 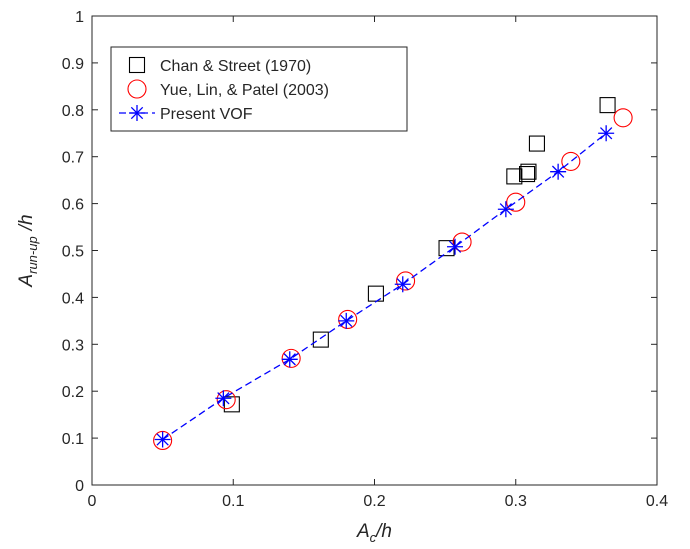 What do you see at coordinates (244, 90) in the screenshot?
I see `legend-label-2: Yue, Lin, & Patel (2003)` at bounding box center [244, 90].